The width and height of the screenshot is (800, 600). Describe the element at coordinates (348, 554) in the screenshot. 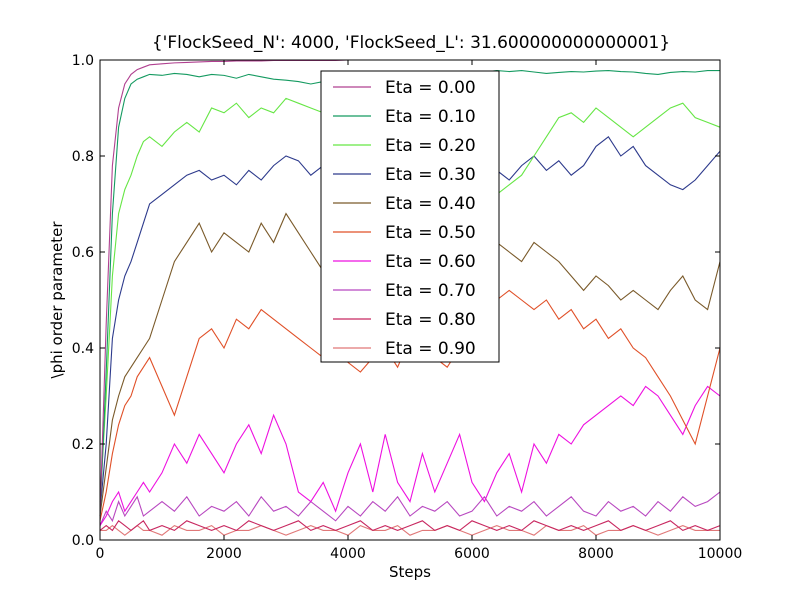

I see `x-tick-label: 4000` at that location.